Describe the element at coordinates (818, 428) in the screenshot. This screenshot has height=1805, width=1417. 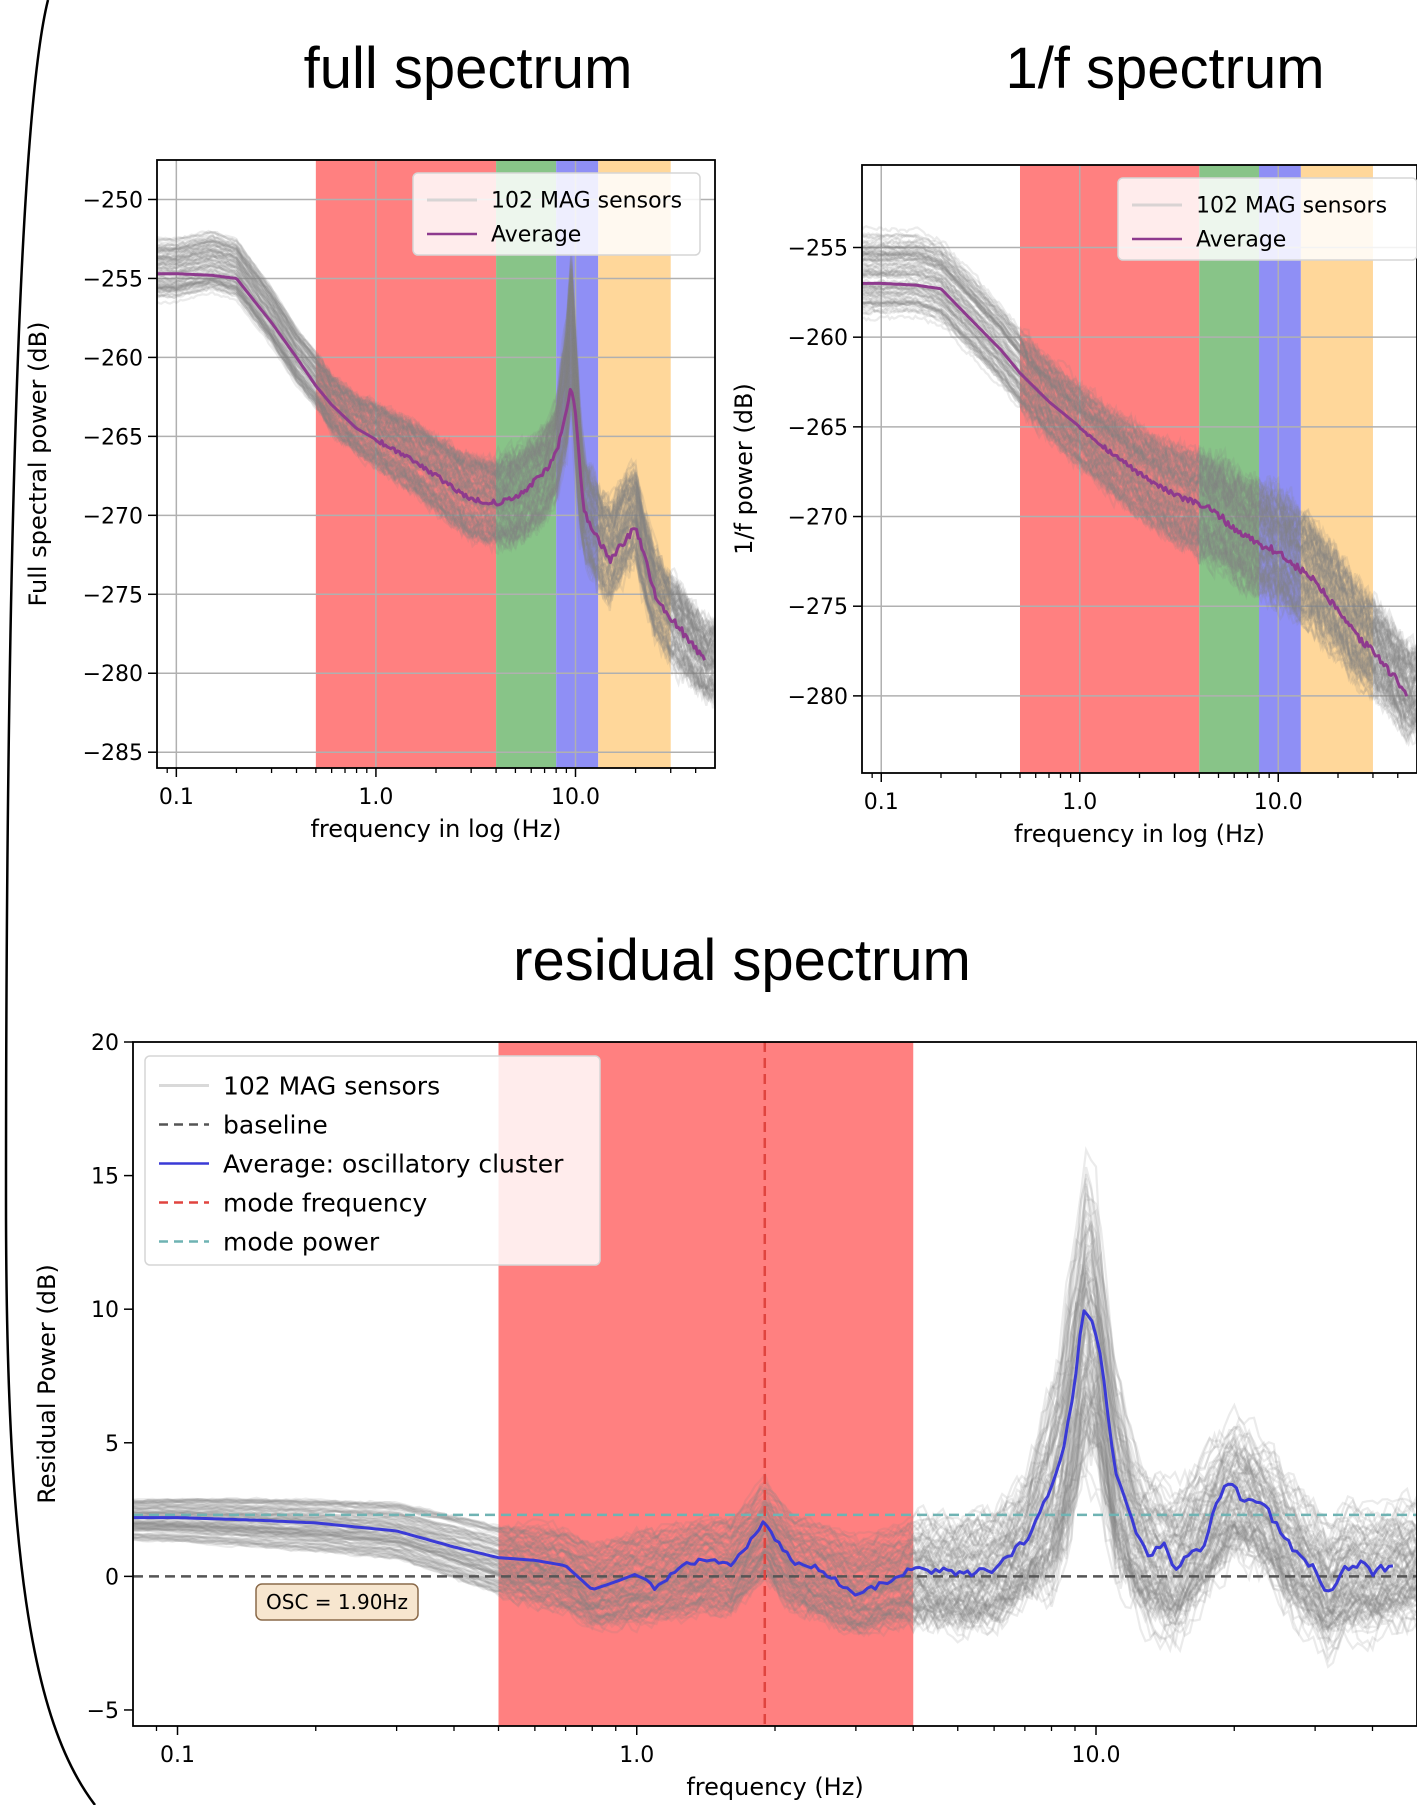
I see `onef-y-tick-label: −265` at that location.